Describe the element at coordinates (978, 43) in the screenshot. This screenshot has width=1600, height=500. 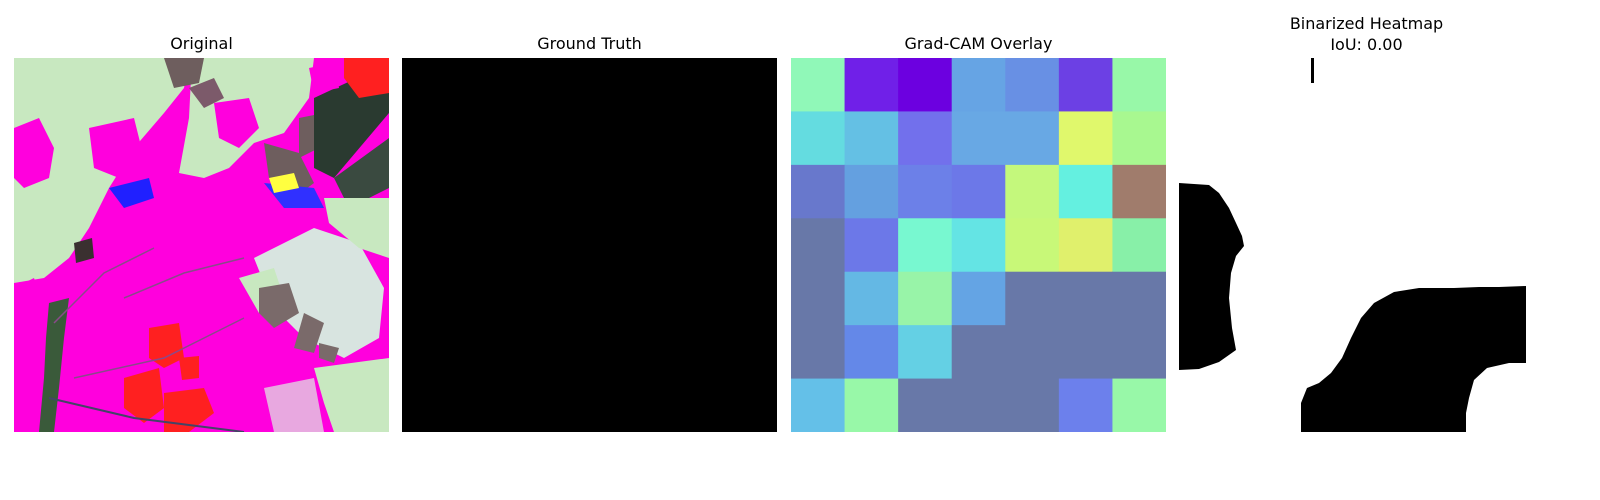
I see `gradcam-title: Grad-CAM Overlay` at that location.